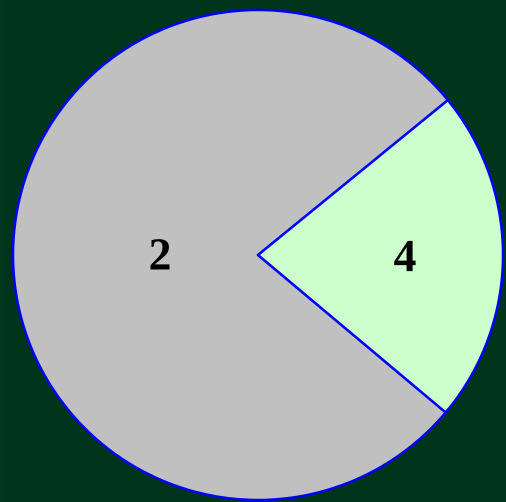  Describe the element at coordinates (405, 256) in the screenshot. I see `slice-label: 4` at that location.